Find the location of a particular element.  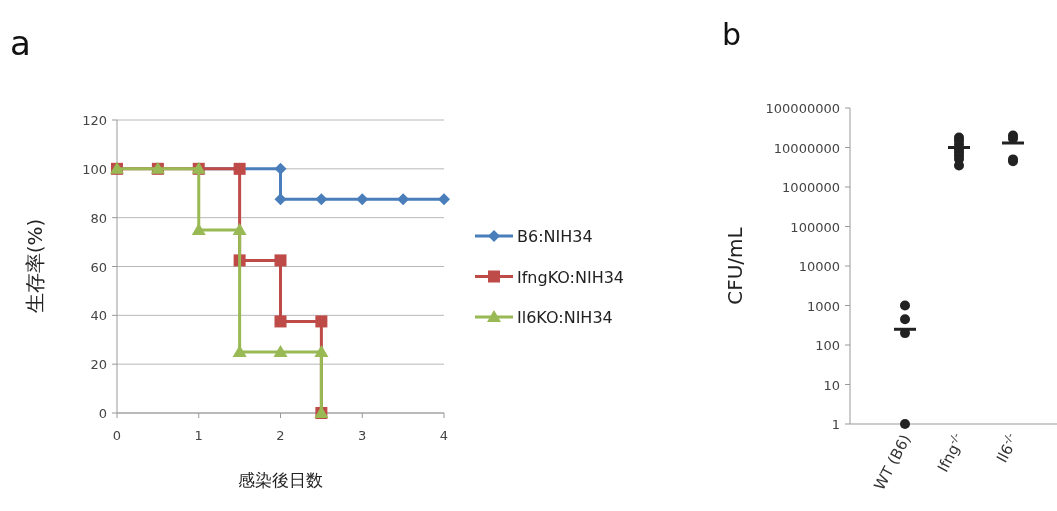

y-axis-title: 生存率(%) is located at coordinates (35, 266).